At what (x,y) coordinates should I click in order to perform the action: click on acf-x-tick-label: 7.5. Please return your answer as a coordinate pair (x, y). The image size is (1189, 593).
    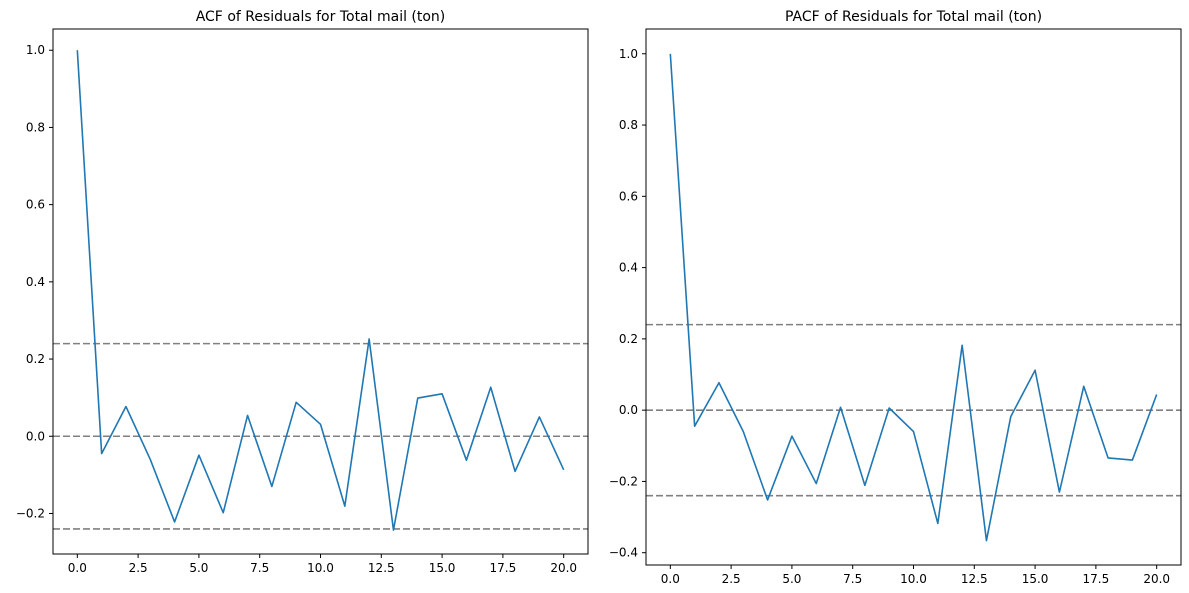
    Looking at the image, I should click on (259, 568).